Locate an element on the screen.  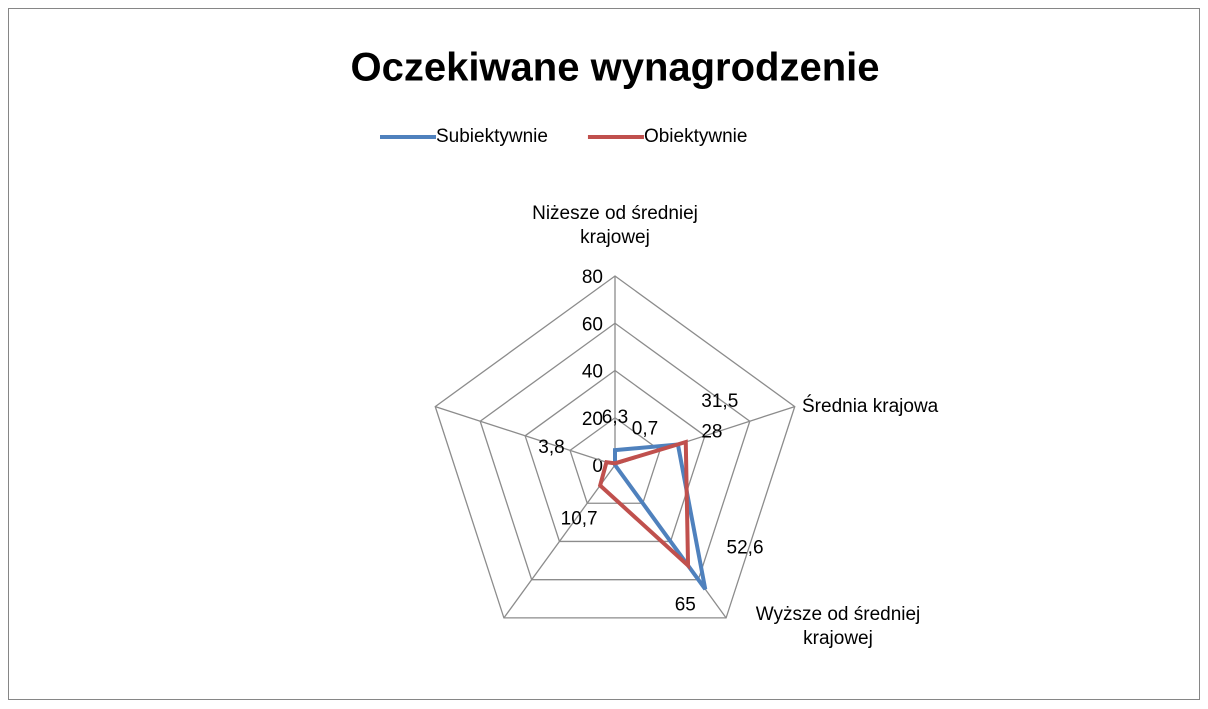
legend-label: Subiektywnie is located at coordinates (492, 136).